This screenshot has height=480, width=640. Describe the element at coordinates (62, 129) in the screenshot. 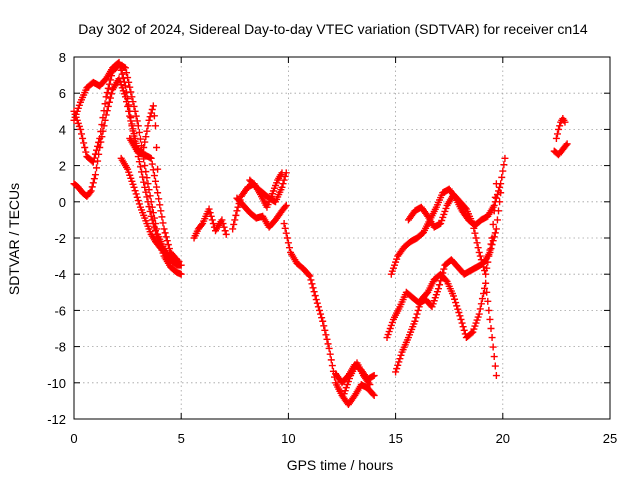

I see `y-tick-label: 4` at that location.